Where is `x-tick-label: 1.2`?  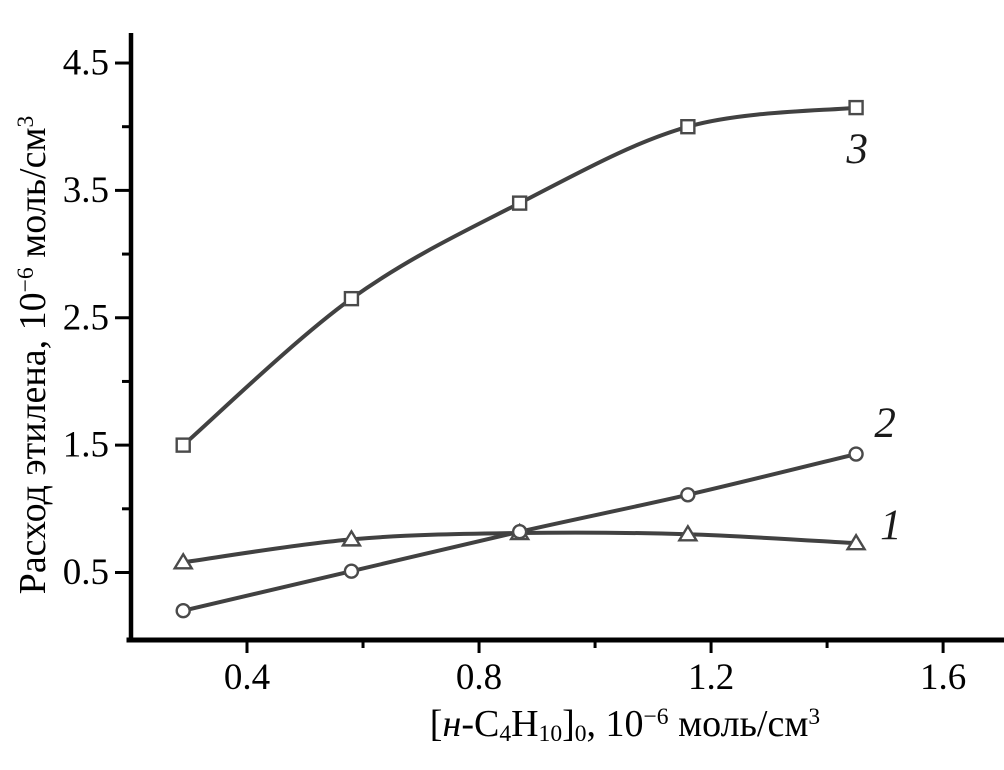
x-tick-label: 1.2 is located at coordinates (711, 677).